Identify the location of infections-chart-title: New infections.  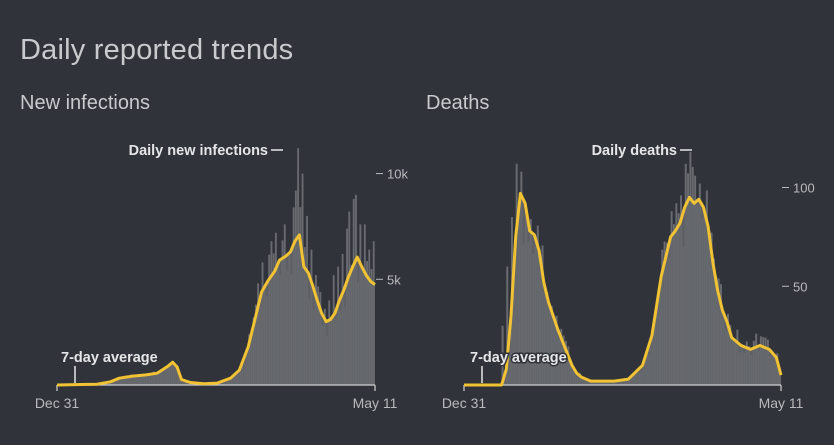
(85, 103).